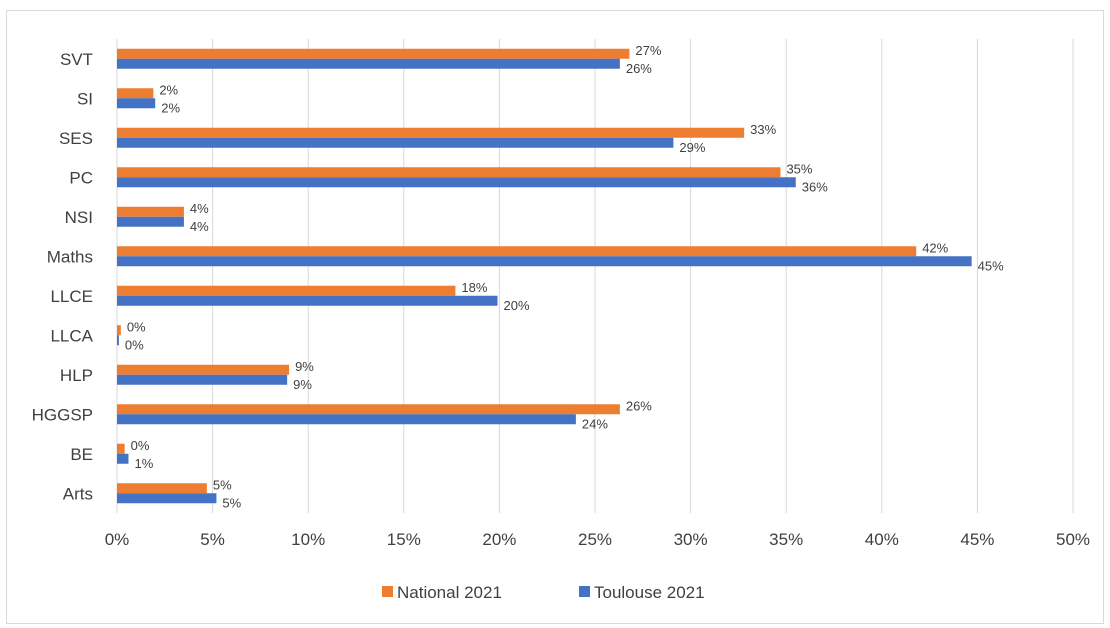 The height and width of the screenshot is (628, 1110). What do you see at coordinates (85, 98) in the screenshot?
I see `category-label: SI` at bounding box center [85, 98].